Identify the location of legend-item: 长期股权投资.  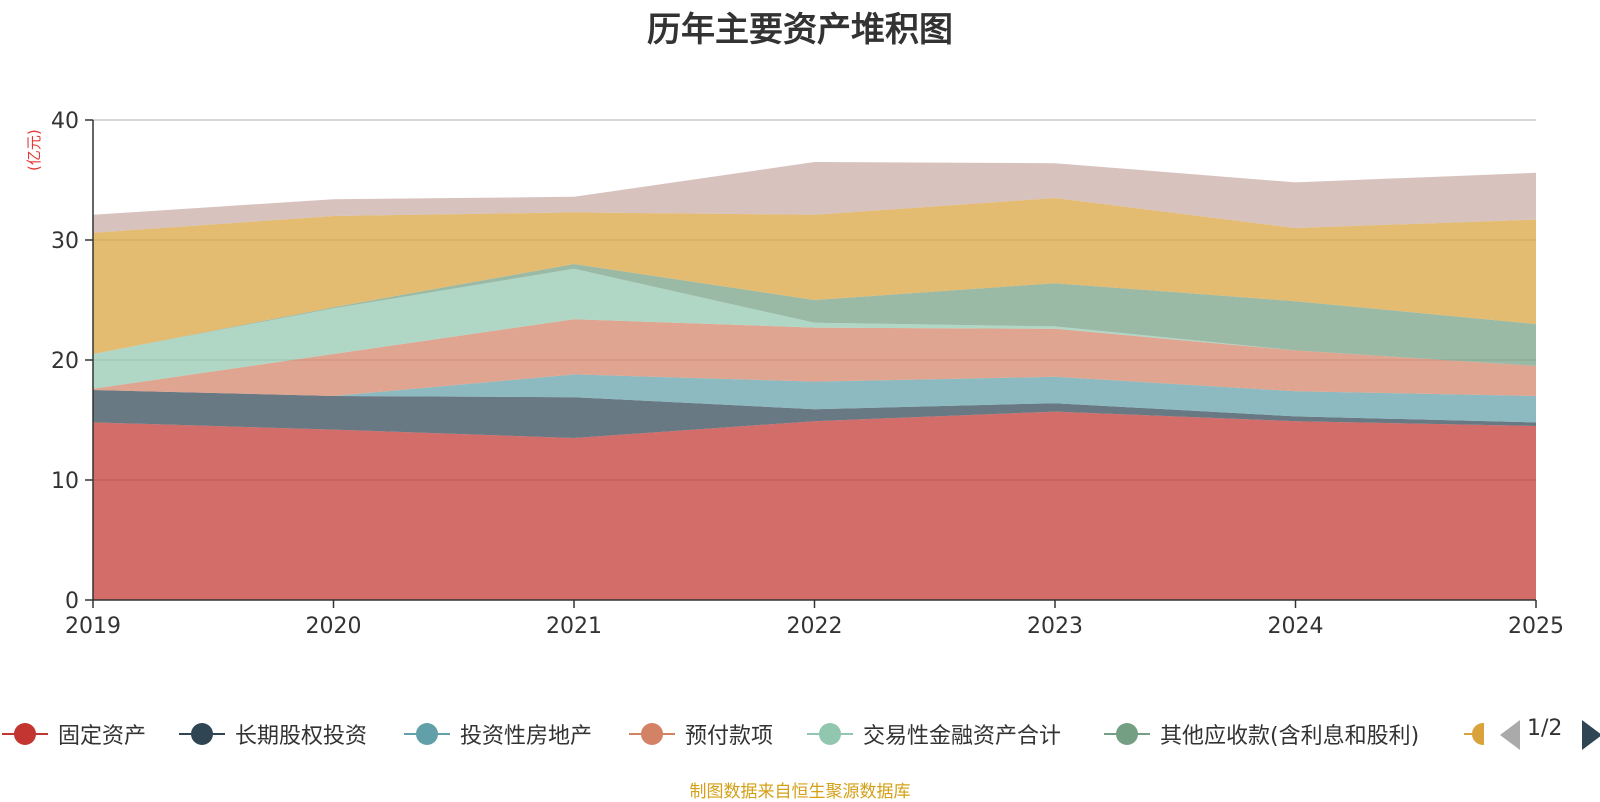
(272, 734).